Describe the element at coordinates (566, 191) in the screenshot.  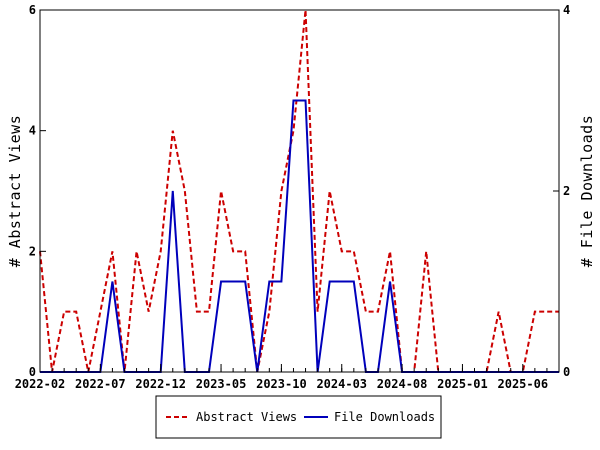
I see `y2-tick-label: 2` at that location.